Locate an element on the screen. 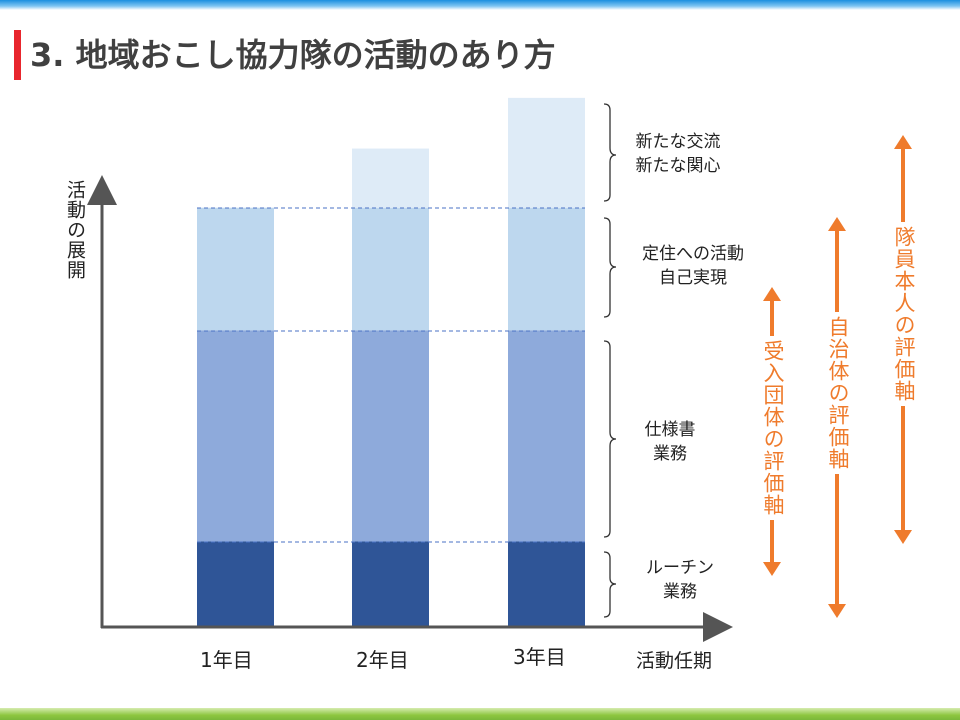 The image size is (960, 720). eval-arrow-member-head-top is located at coordinates (903, 142).